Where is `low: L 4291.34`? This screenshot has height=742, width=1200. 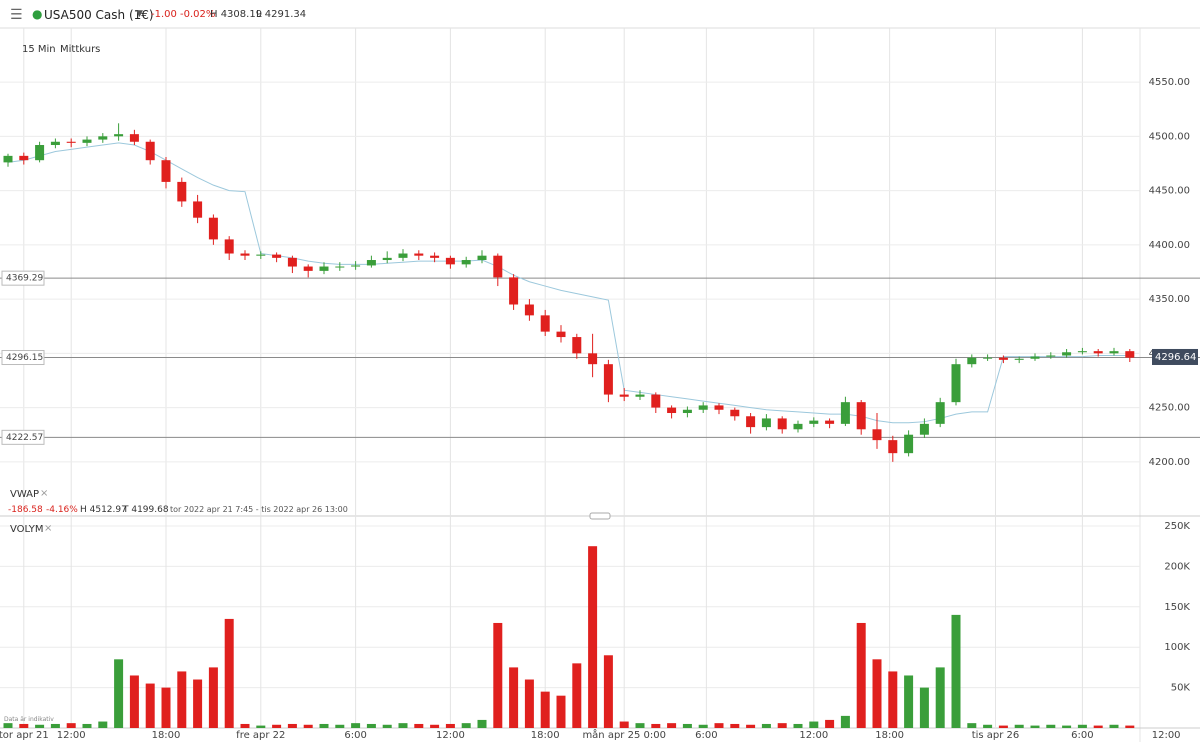 low: L 4291.34 is located at coordinates (281, 14).